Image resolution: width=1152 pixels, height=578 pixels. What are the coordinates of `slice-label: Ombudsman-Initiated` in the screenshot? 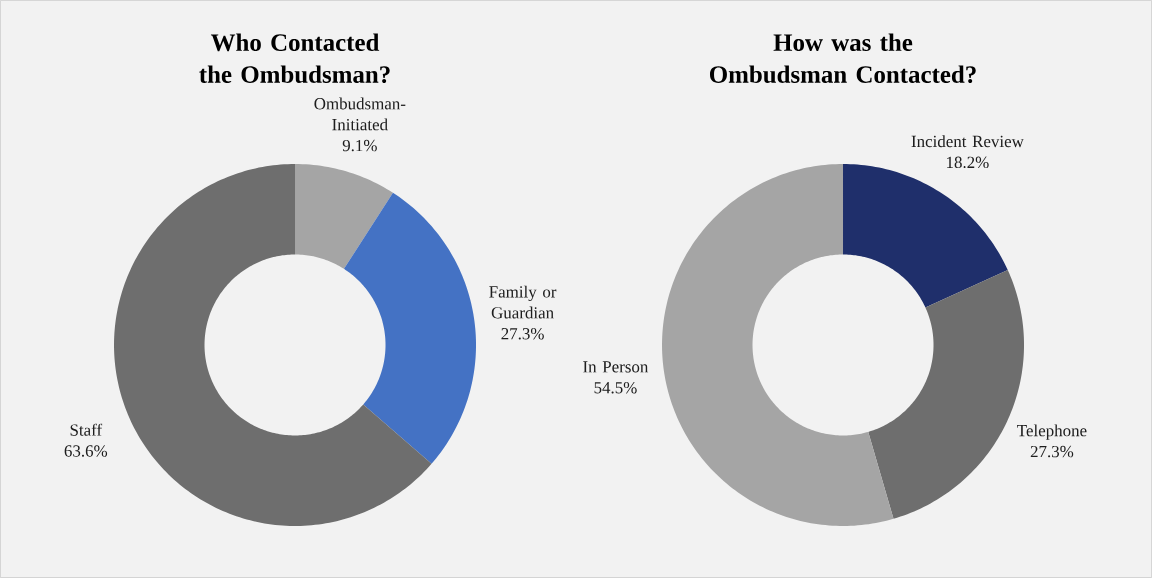 It's located at (360, 114).